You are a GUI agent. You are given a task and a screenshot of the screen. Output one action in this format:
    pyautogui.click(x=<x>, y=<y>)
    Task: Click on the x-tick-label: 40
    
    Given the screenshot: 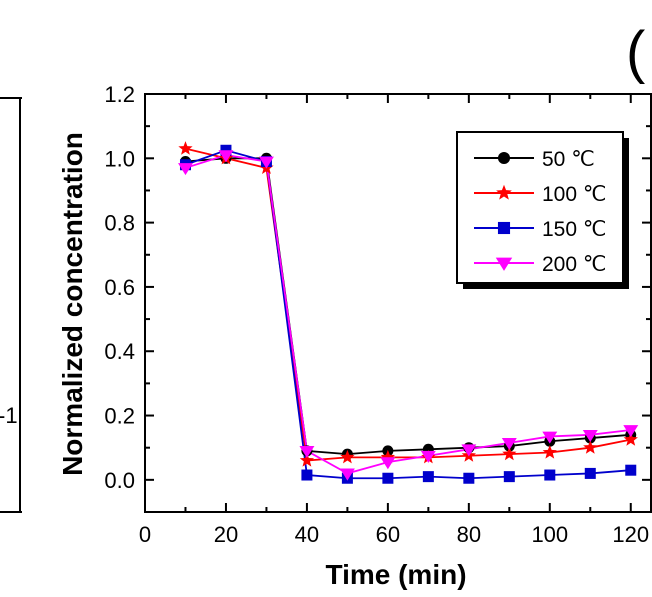 What is the action you would take?
    pyautogui.click(x=307, y=534)
    